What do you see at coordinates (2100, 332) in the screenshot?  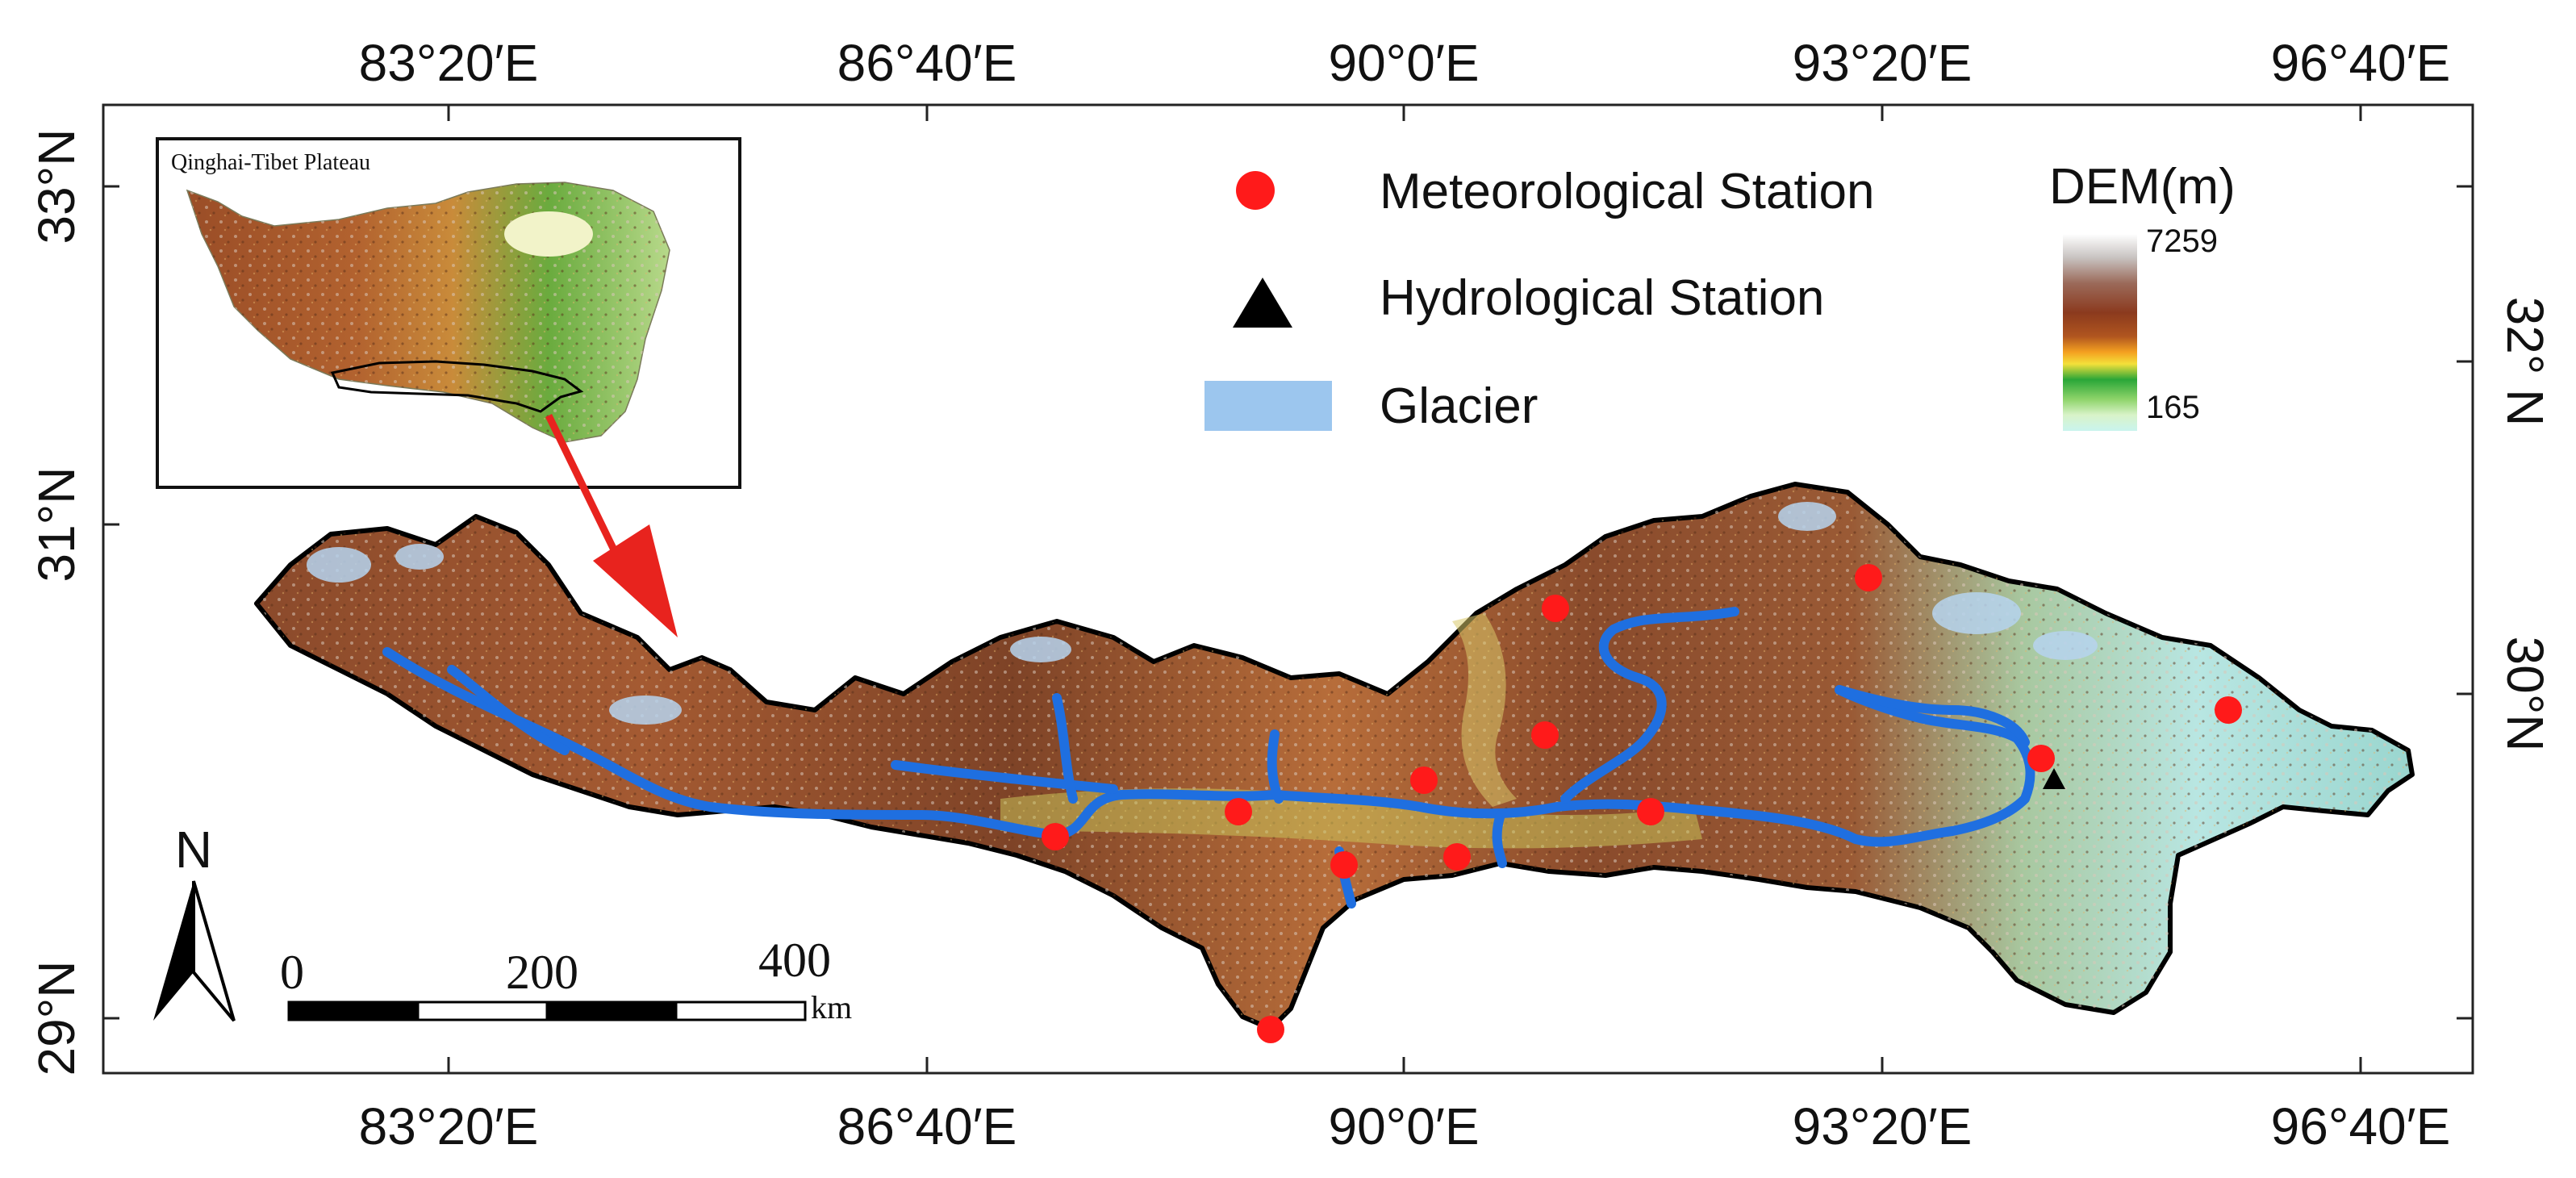 I see `dem-color-ramp` at bounding box center [2100, 332].